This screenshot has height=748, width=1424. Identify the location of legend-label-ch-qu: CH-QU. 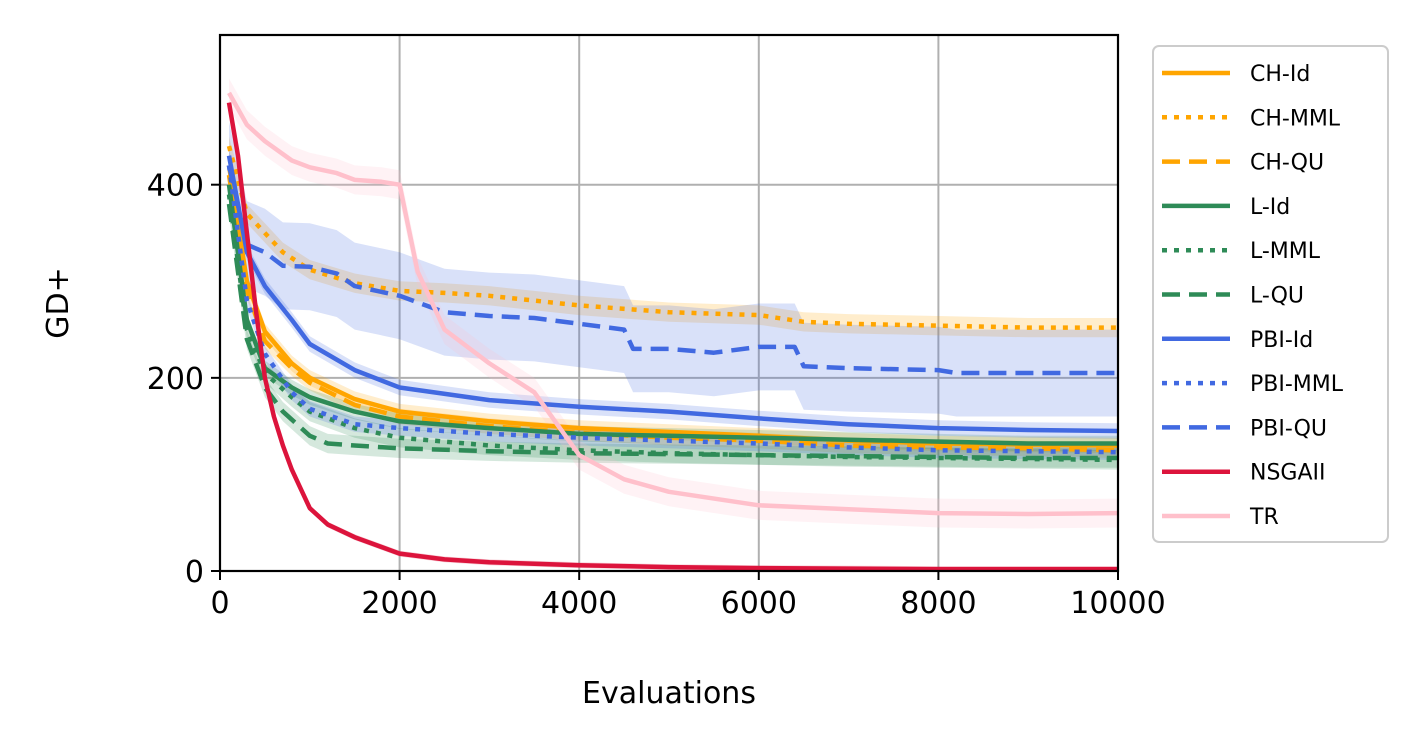
(1287, 163).